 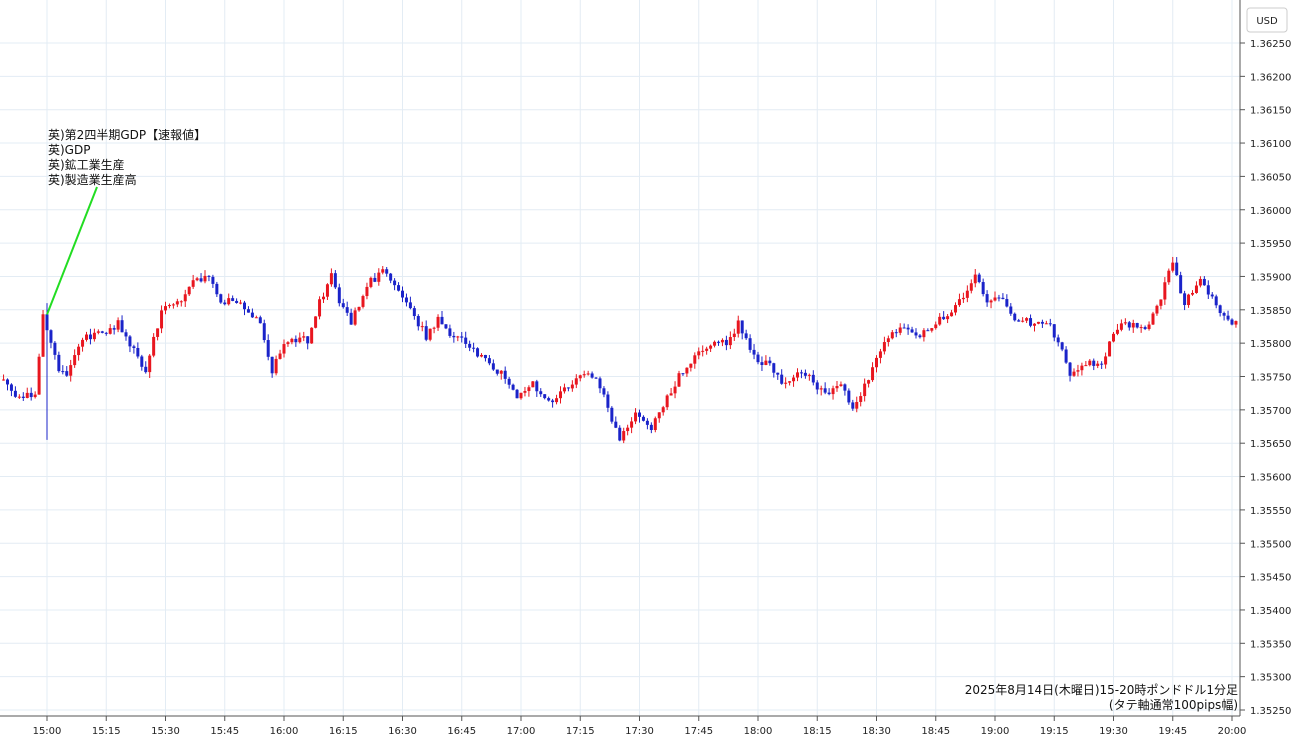 What do you see at coordinates (127, 134) in the screenshot?
I see `annotation-text: 英)第2四半期GDP【速報値】` at bounding box center [127, 134].